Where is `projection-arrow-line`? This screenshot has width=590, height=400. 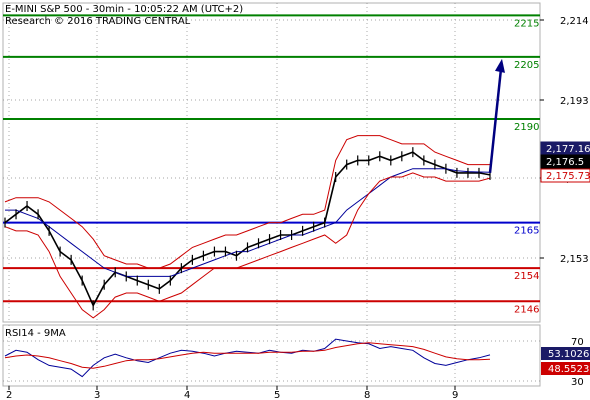
projection-arrow-line is located at coordinates (495, 120).